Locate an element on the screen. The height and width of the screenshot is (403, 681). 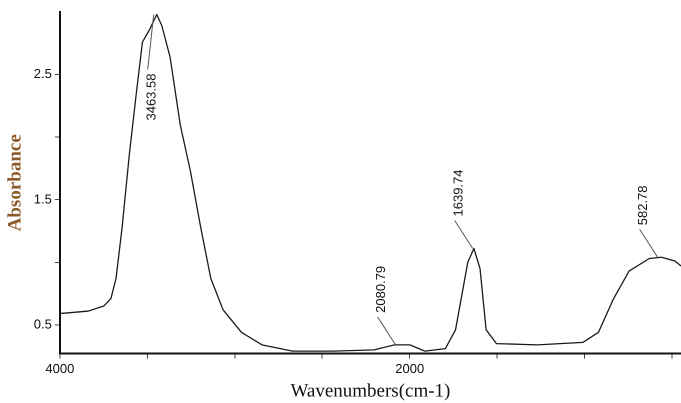
y-tick-label: 1.5 is located at coordinates (43, 198).